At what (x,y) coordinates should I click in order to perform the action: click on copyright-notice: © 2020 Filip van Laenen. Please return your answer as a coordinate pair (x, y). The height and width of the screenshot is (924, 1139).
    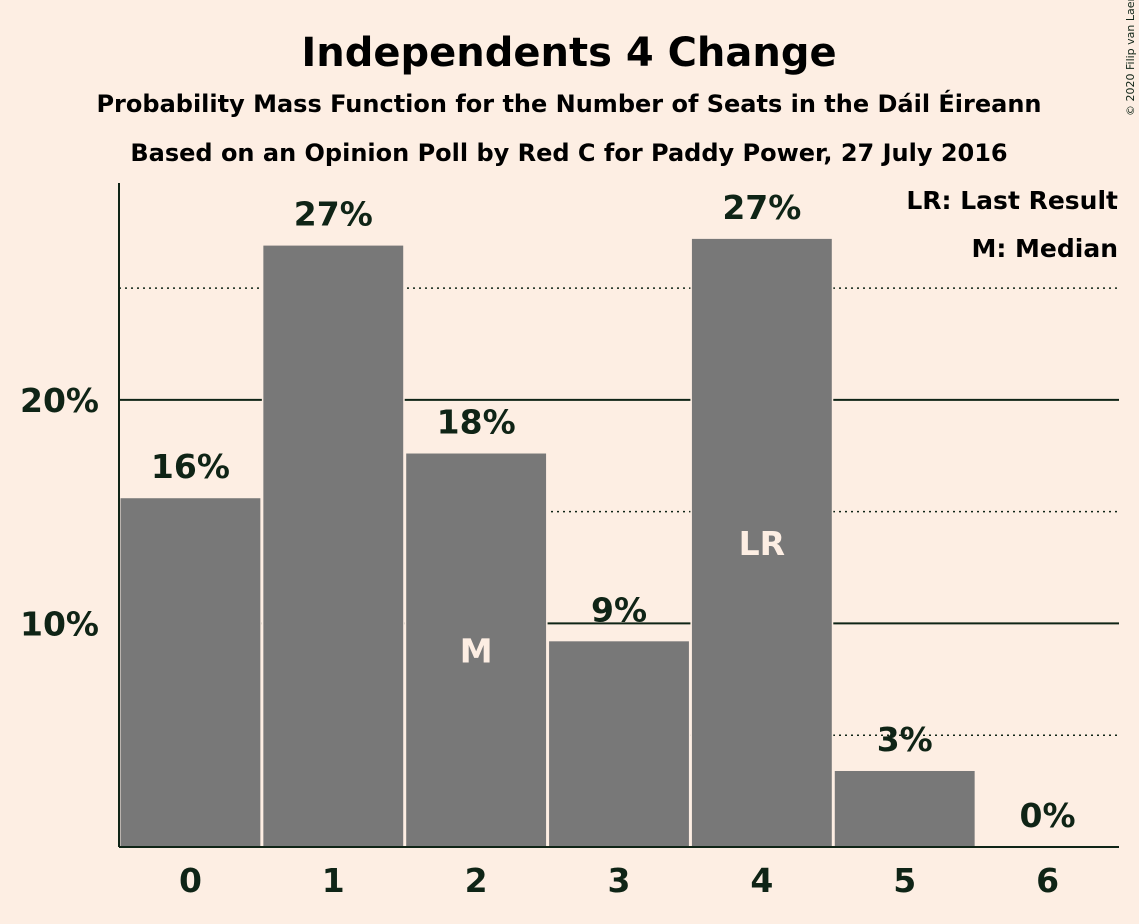
    Looking at the image, I should click on (1130, 58).